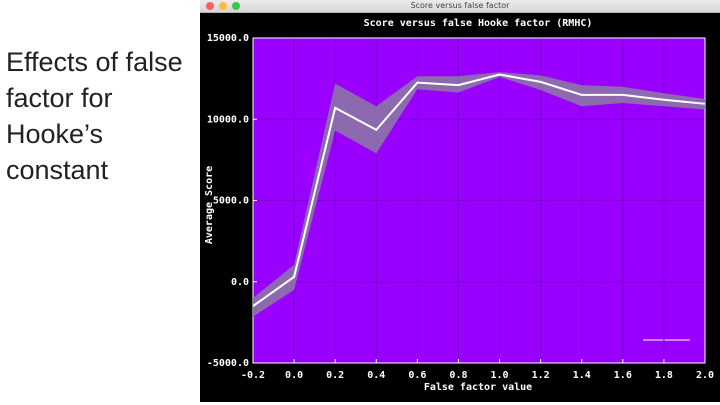 This screenshot has width=720, height=405. Describe the element at coordinates (417, 375) in the screenshot. I see `x-tick-label: 0.6` at that location.